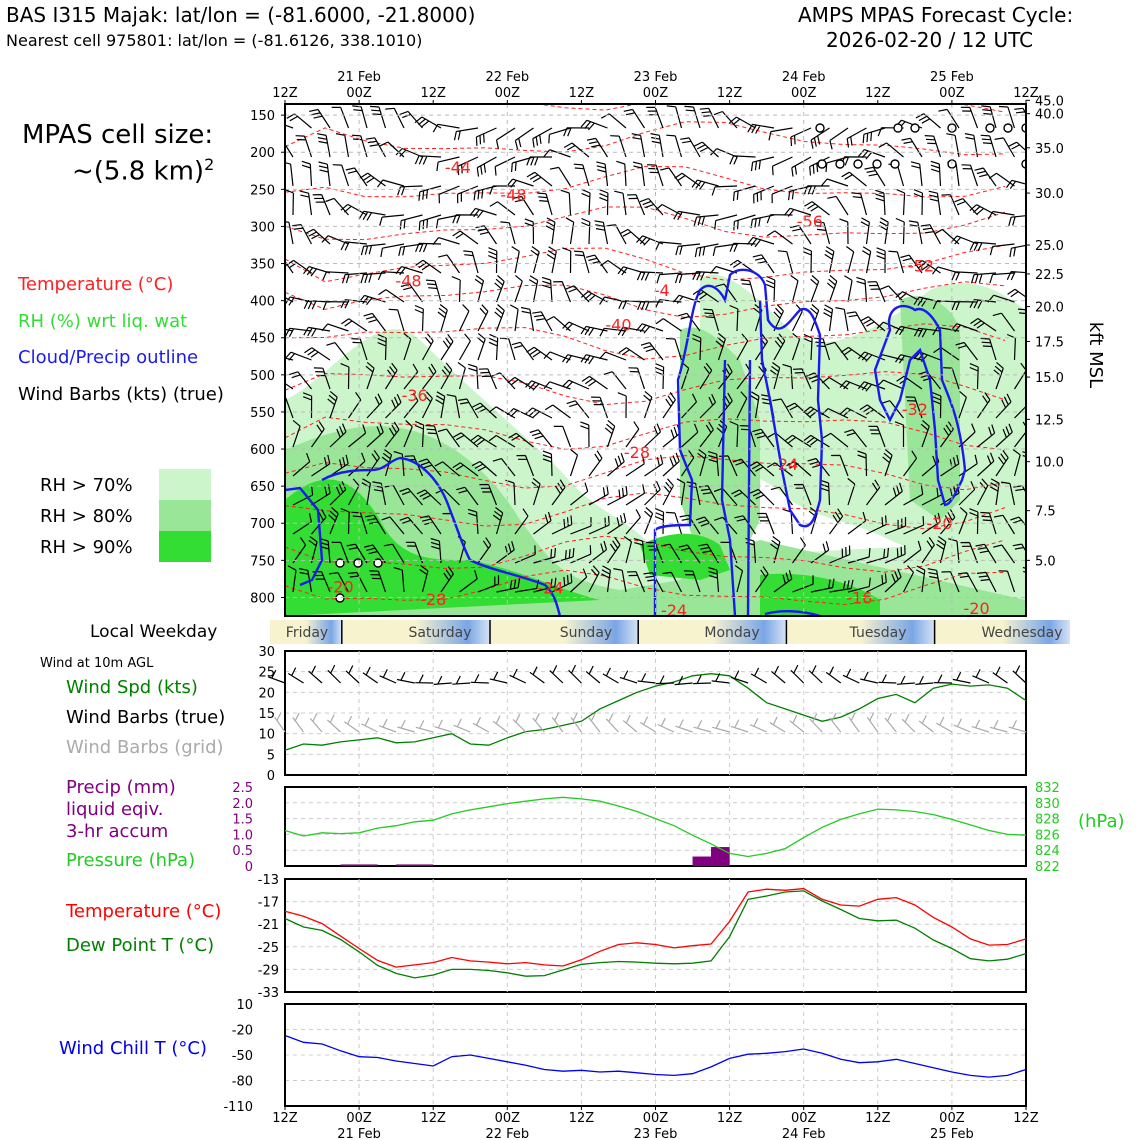 This screenshot has width=1140, height=1140. What do you see at coordinates (702, 861) in the screenshot?
I see `precip-bar` at bounding box center [702, 861].